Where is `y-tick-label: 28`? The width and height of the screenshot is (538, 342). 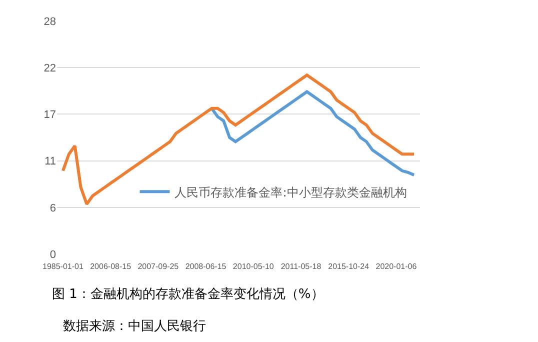
y-tick-label: 28 is located at coordinates (50, 22).